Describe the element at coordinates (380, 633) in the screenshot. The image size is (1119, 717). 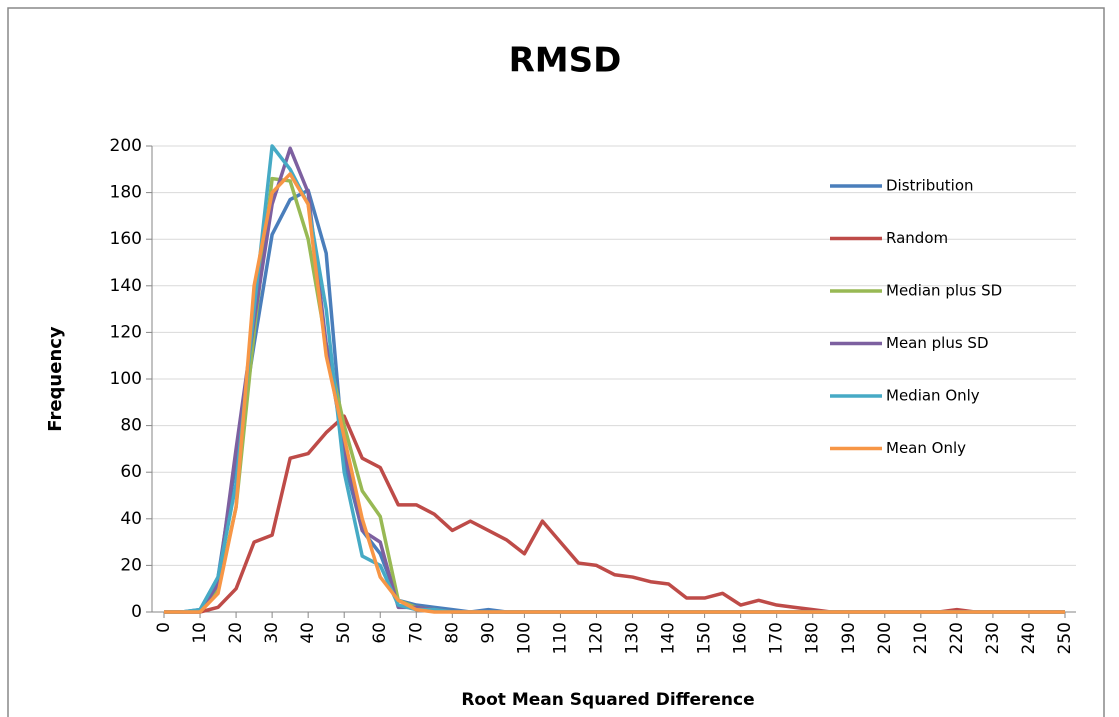
I see `x-tick-label: 60` at that location.